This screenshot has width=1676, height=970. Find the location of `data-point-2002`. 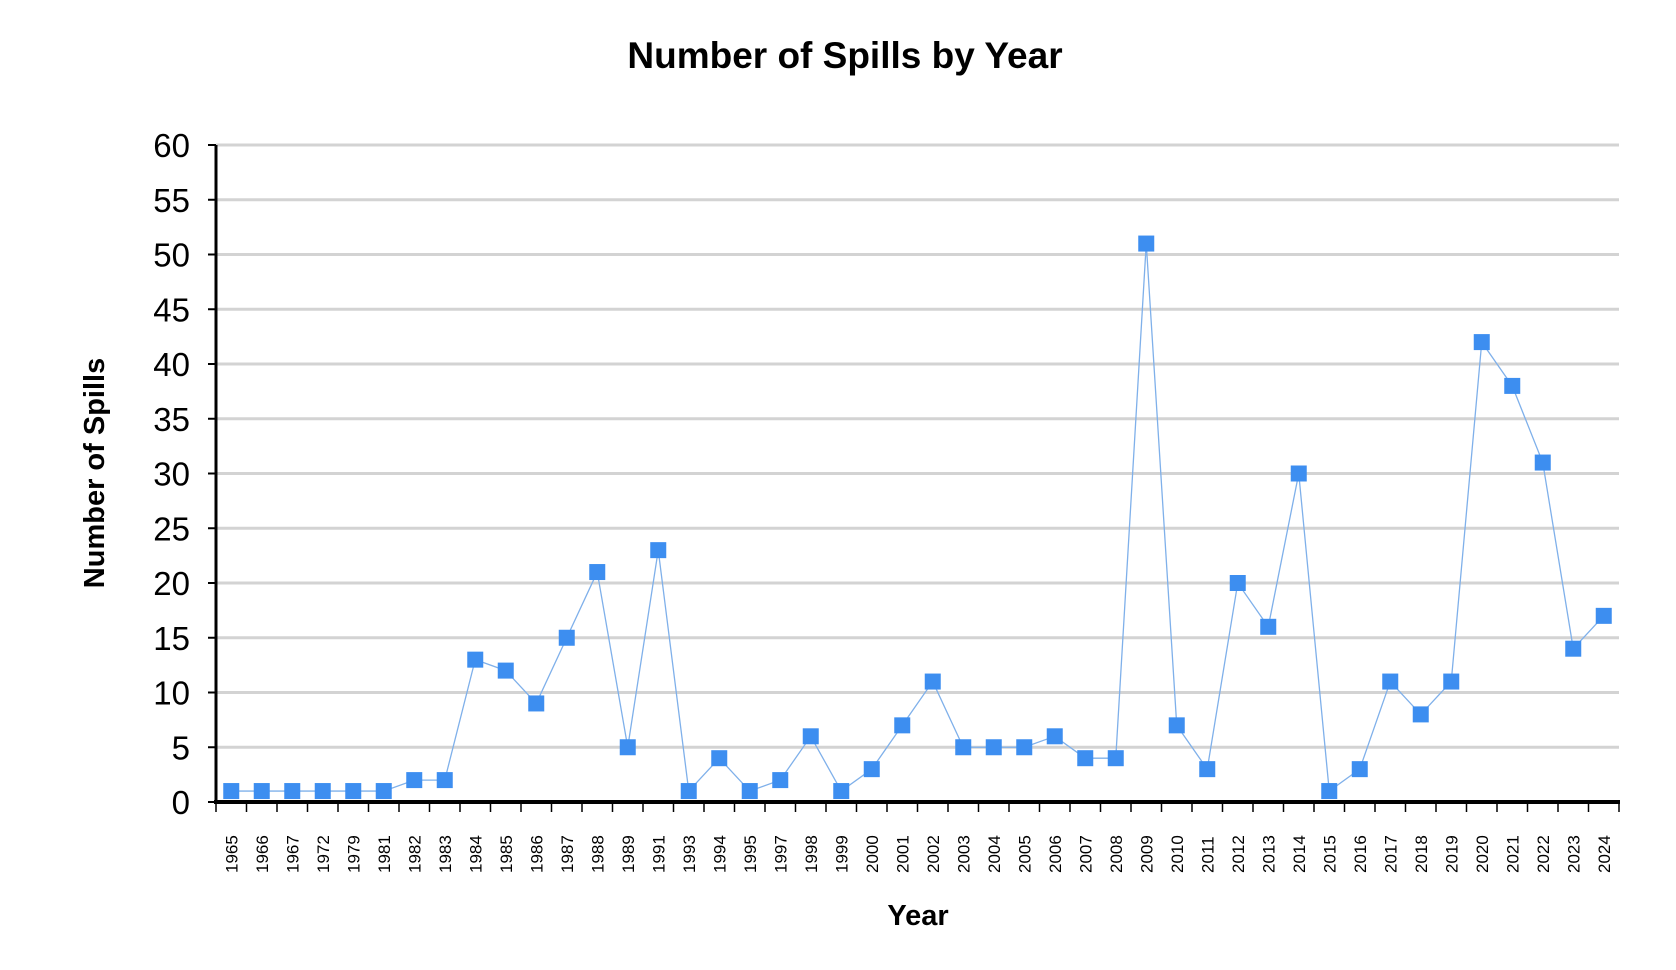

data-point-2002 is located at coordinates (932, 681).